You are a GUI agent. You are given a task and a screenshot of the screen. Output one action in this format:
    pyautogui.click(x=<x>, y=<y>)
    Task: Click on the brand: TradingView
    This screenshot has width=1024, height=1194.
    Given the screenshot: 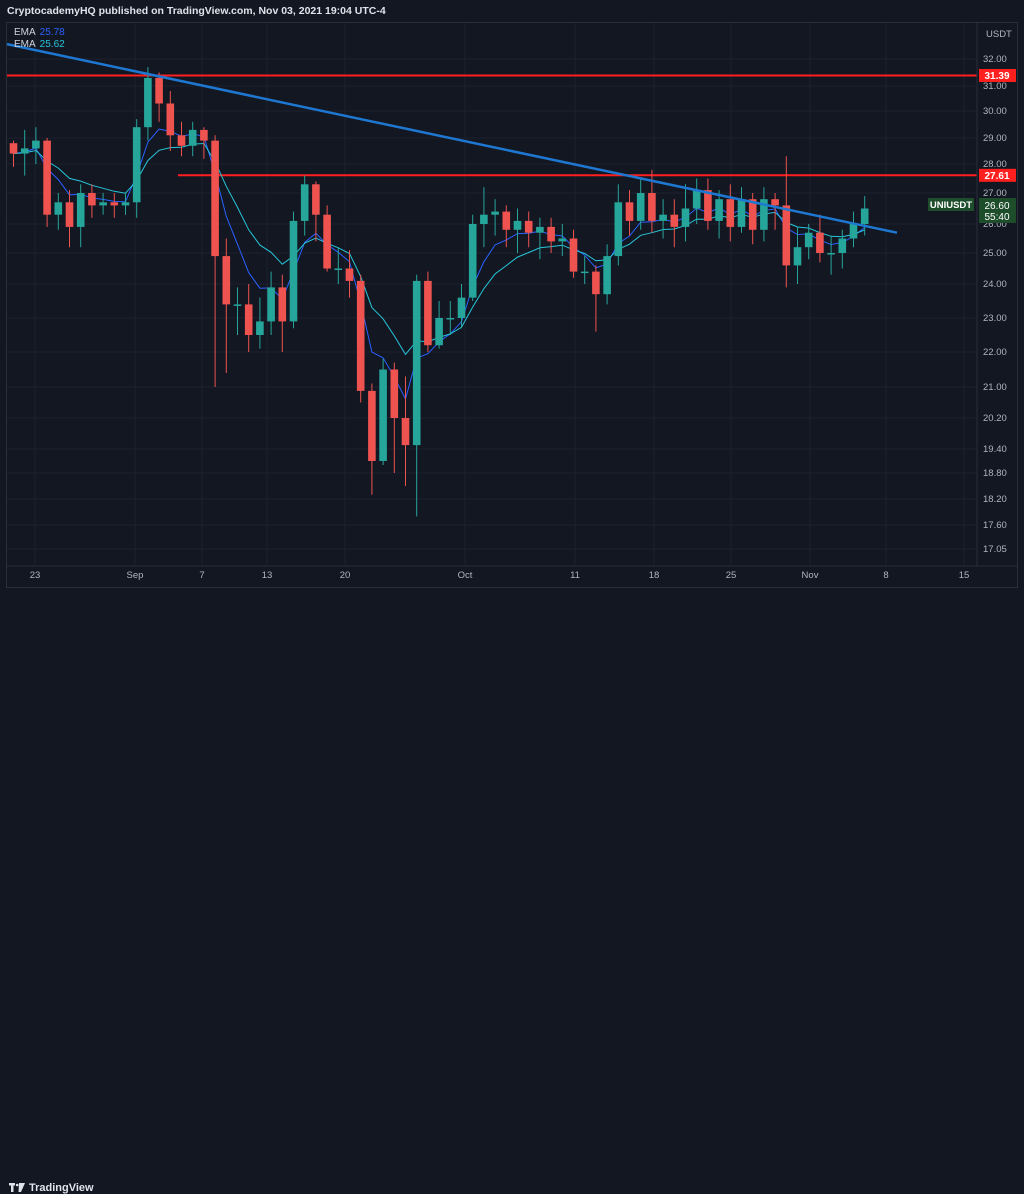 What is the action you would take?
    pyautogui.click(x=51, y=1188)
    